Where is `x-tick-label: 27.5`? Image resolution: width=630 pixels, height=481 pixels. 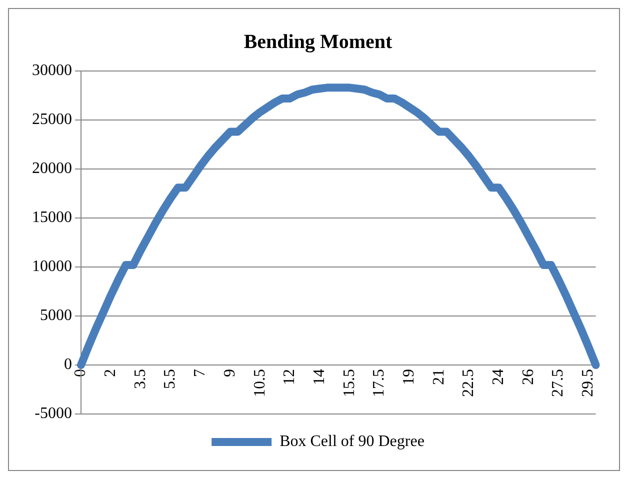
x-tick-label: 27.5 is located at coordinates (558, 383).